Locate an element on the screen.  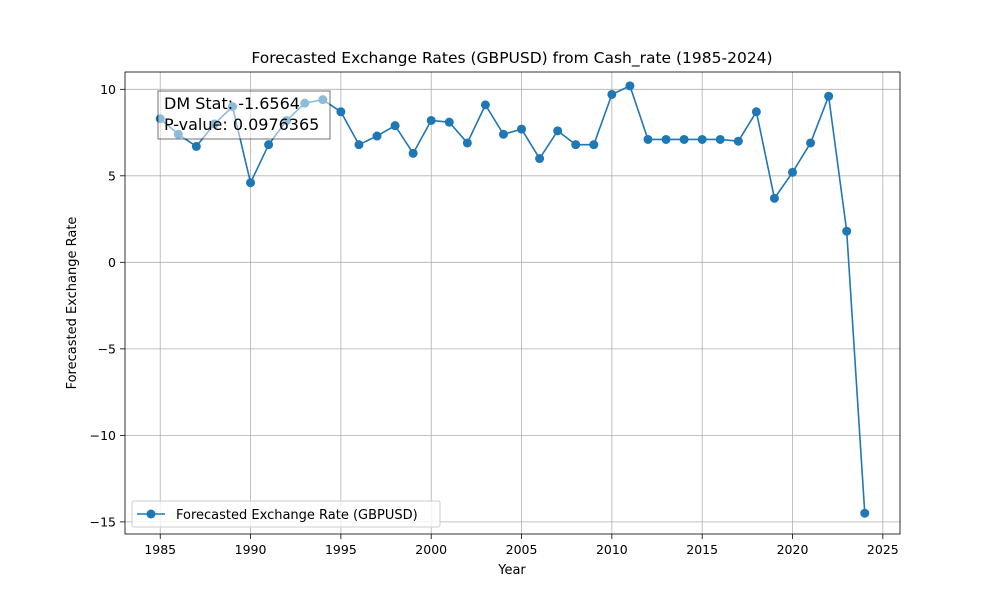
x-tick-label: 1990 is located at coordinates (251, 549).